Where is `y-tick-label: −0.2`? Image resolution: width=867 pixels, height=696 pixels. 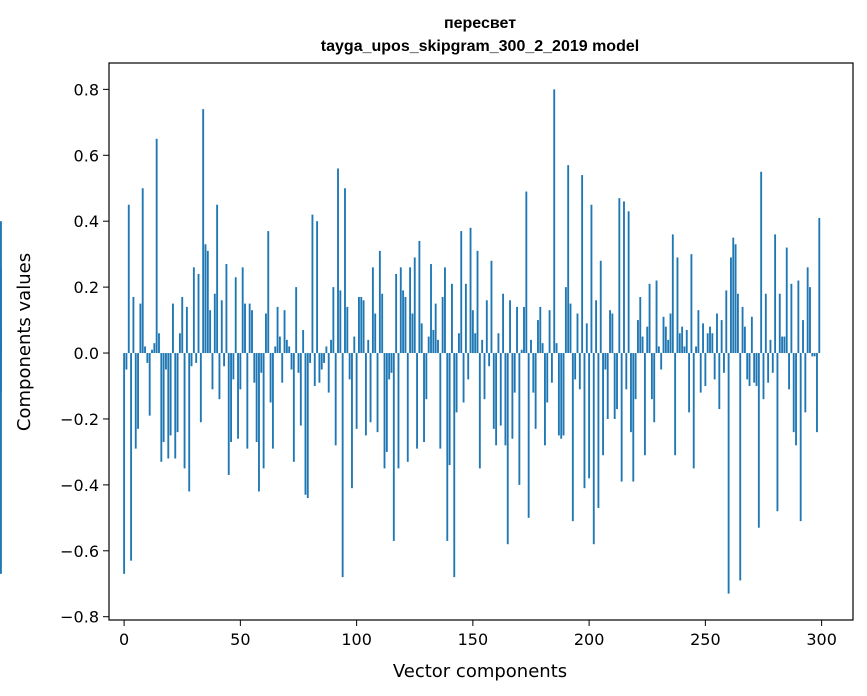
y-tick-label: −0.2 is located at coordinates (79, 419).